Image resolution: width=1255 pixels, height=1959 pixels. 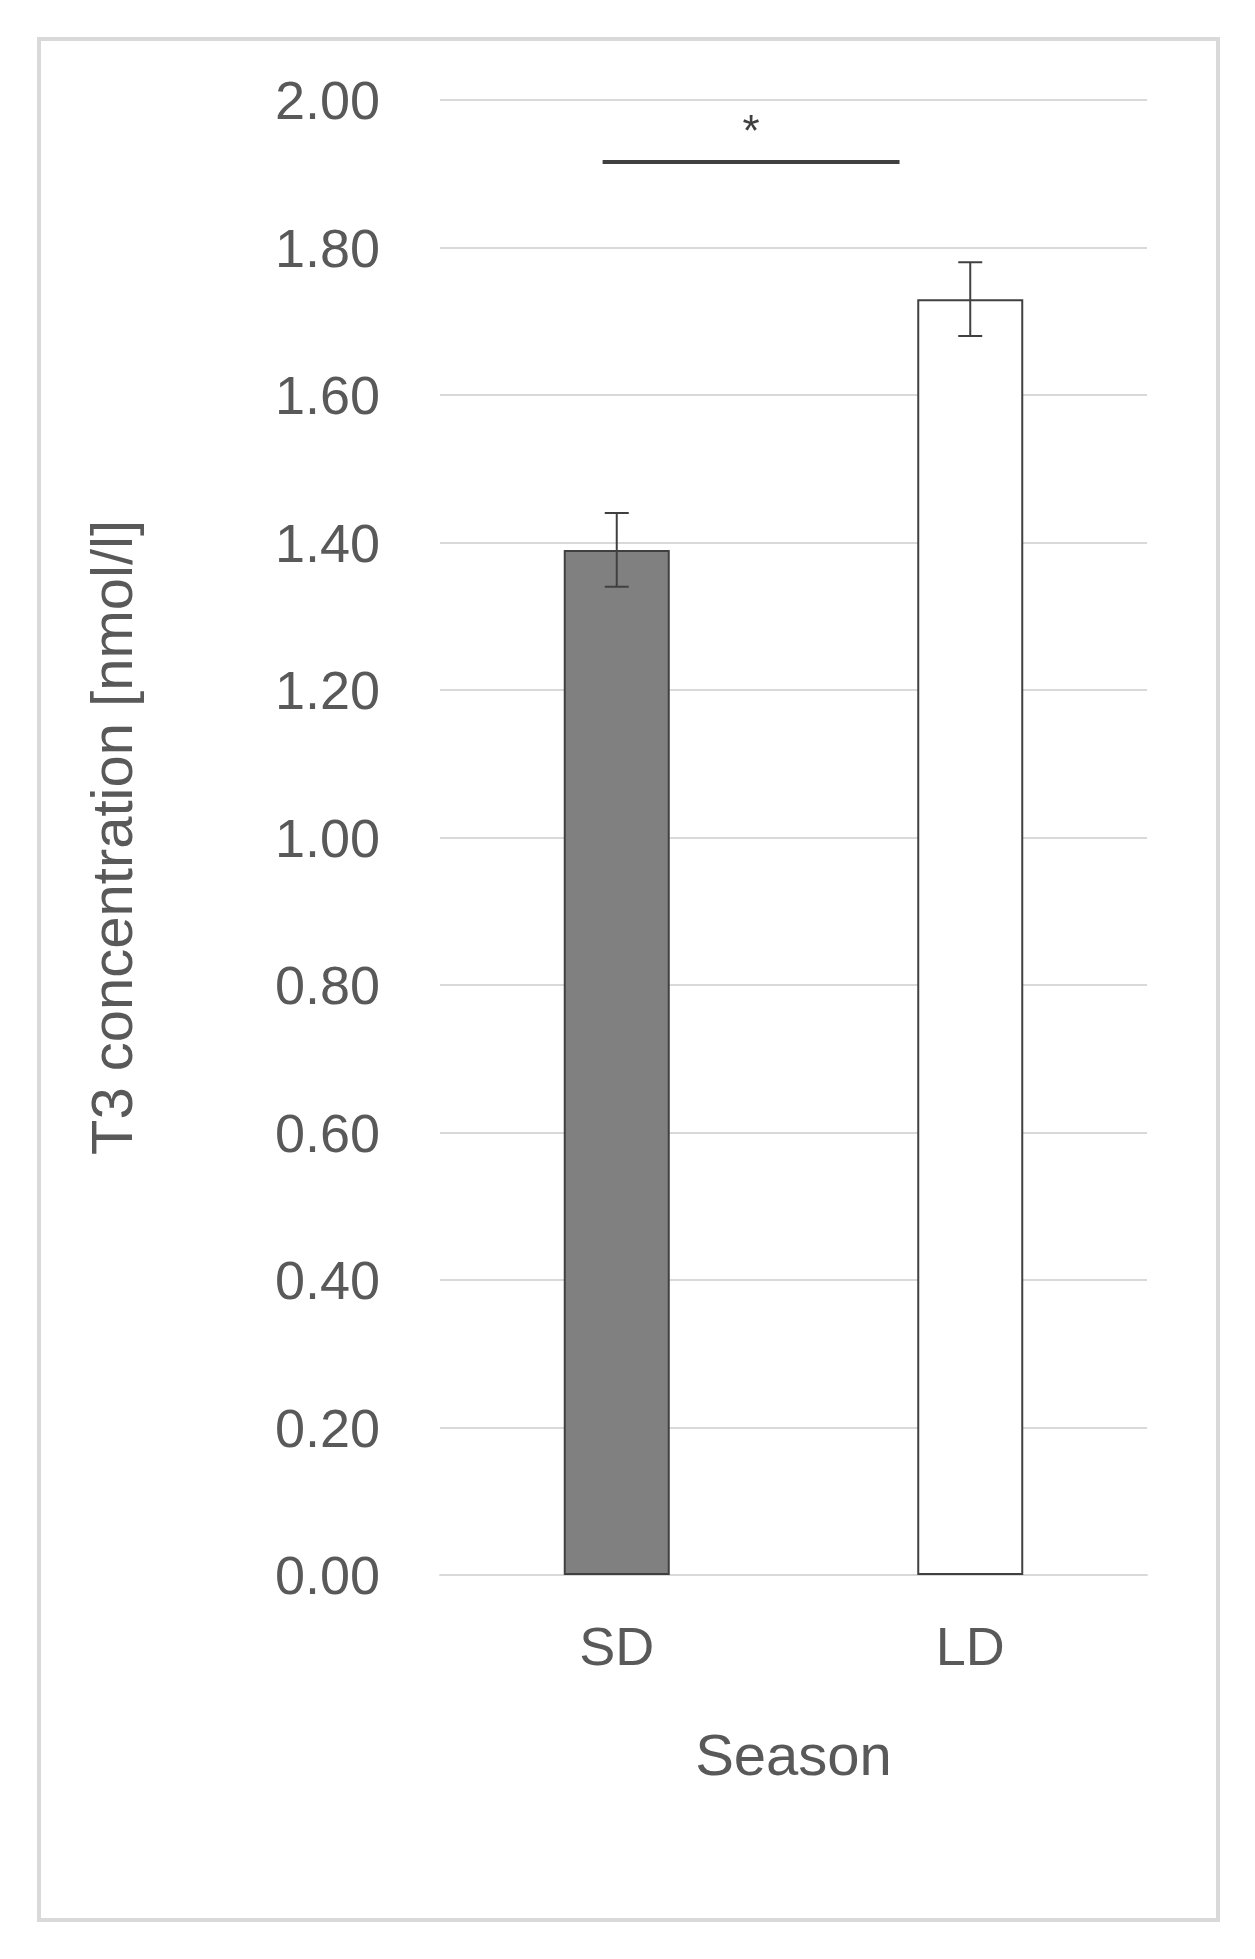 What do you see at coordinates (327, 1427) in the screenshot?
I see `y-tick-label: 0.20` at bounding box center [327, 1427].